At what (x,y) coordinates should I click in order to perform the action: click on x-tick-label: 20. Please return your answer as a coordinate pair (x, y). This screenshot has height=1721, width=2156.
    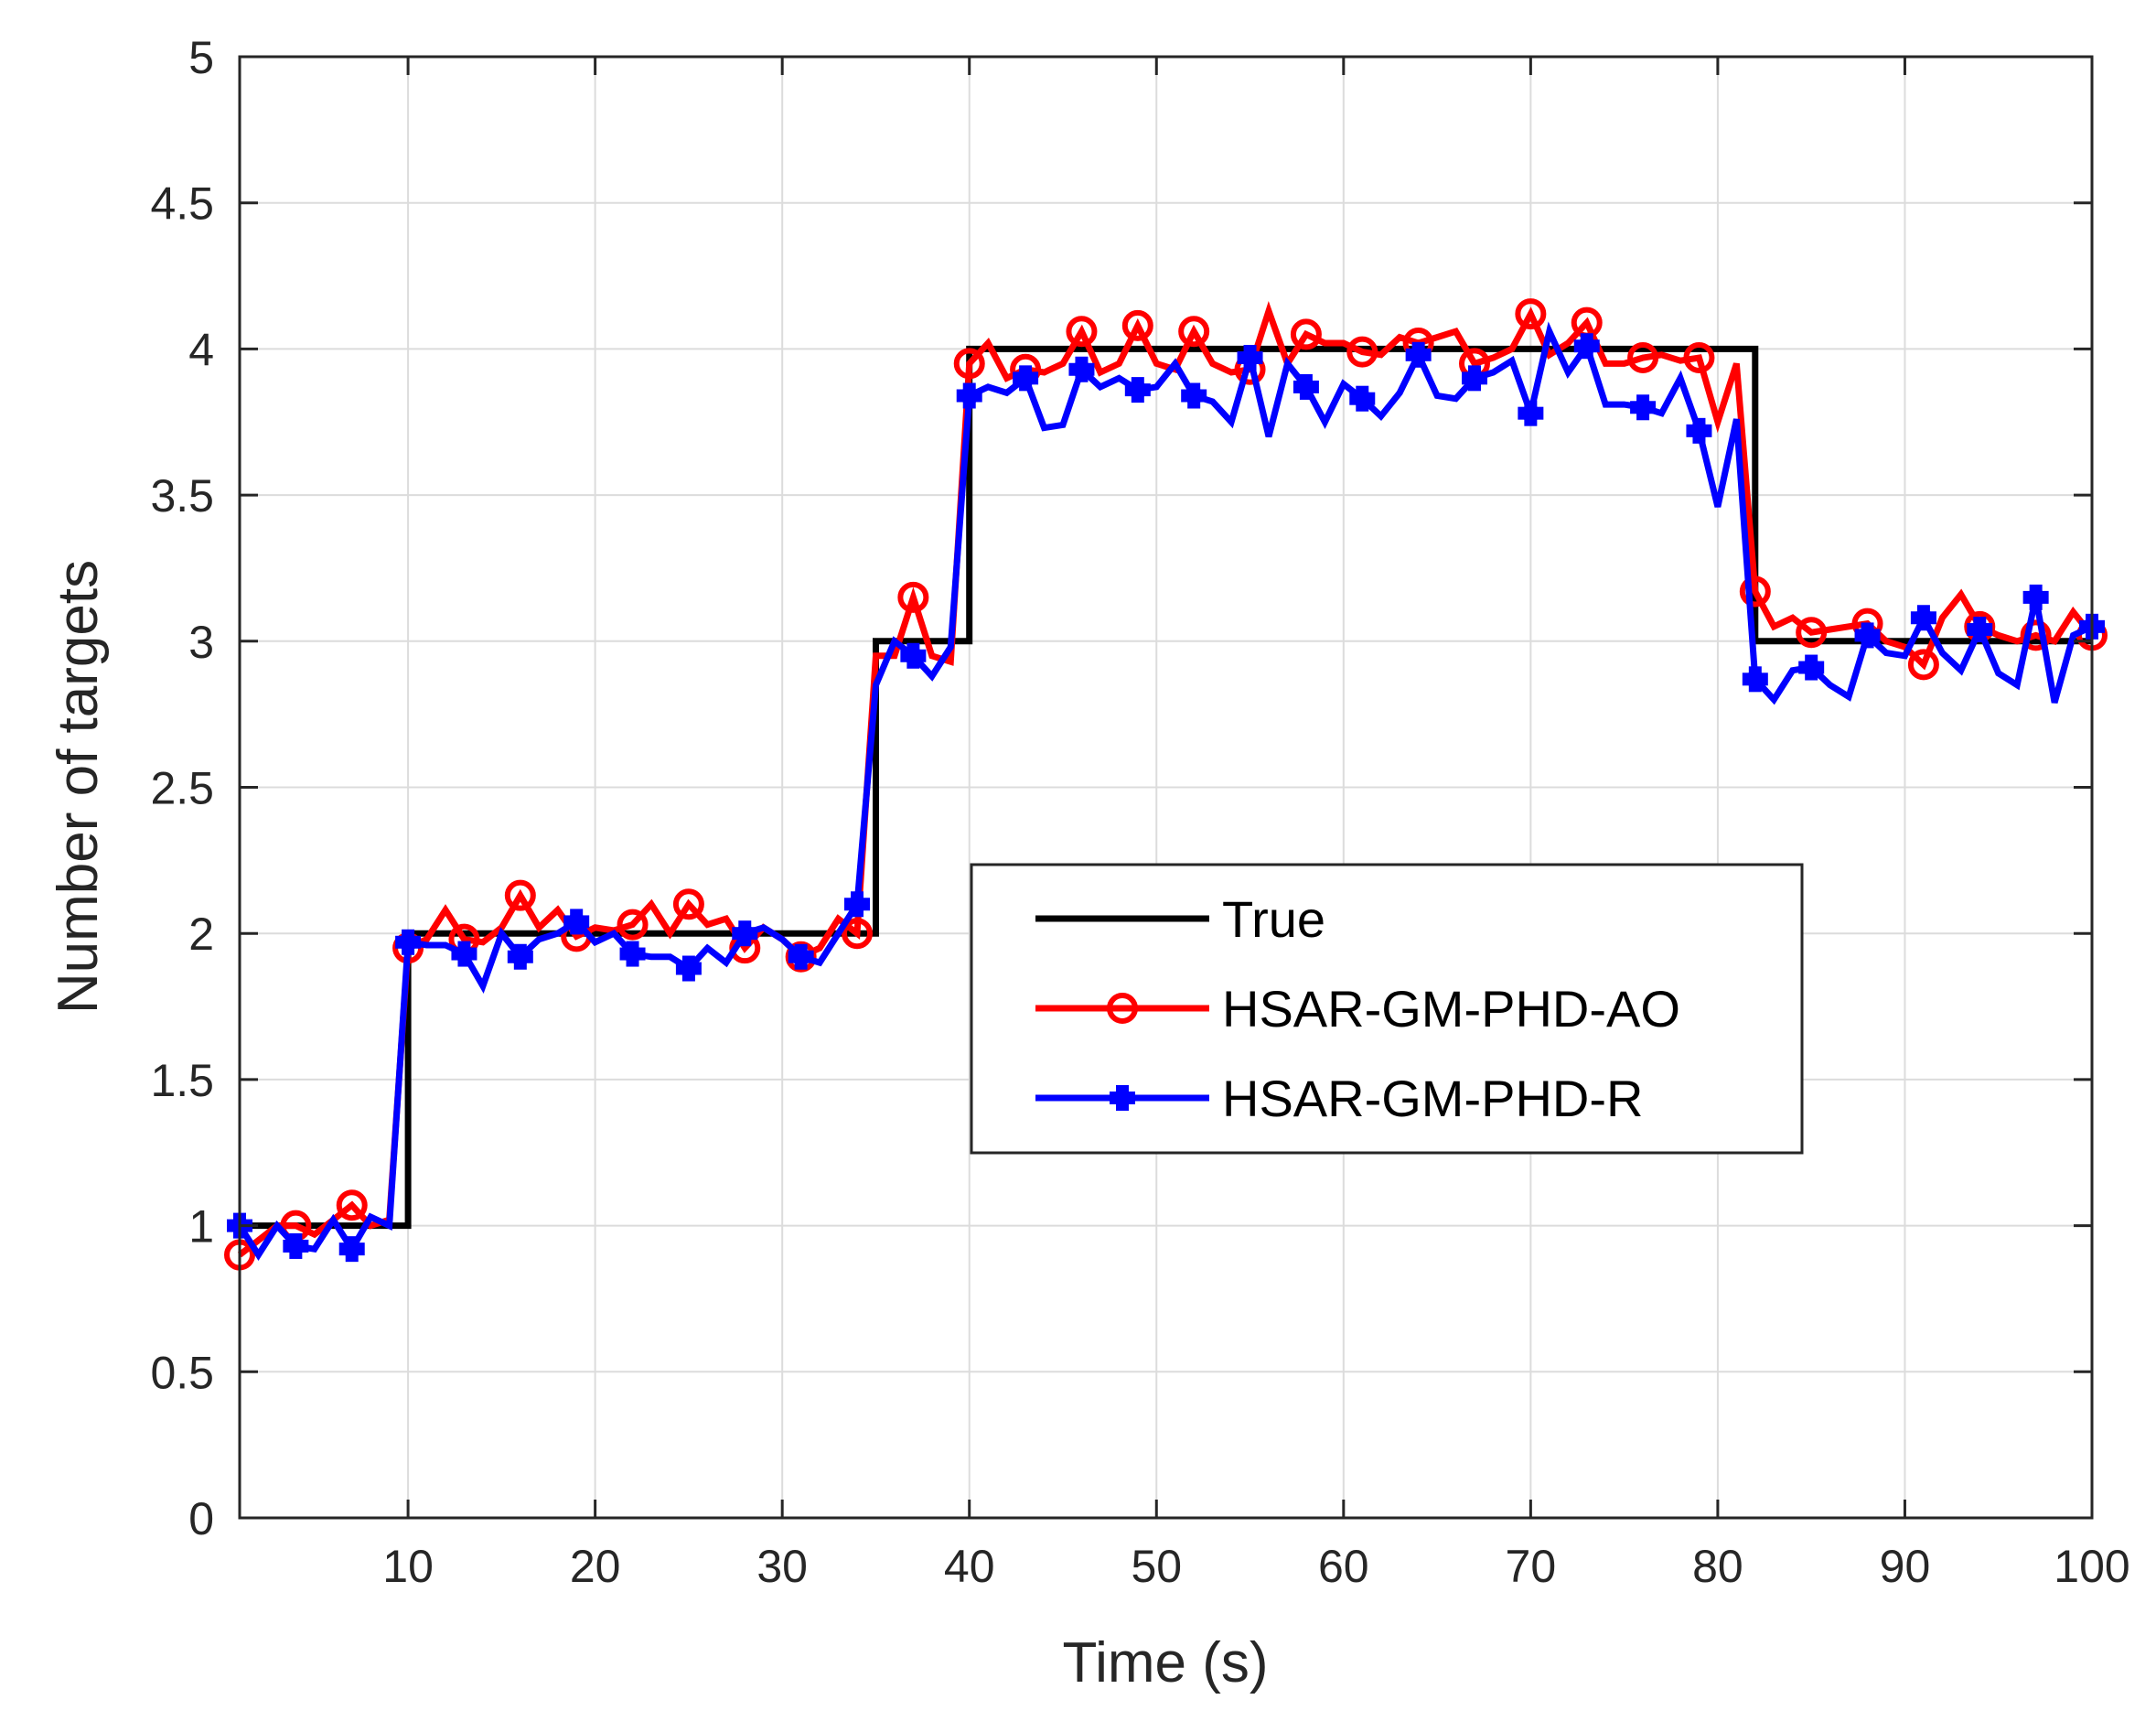
    Looking at the image, I should click on (596, 1566).